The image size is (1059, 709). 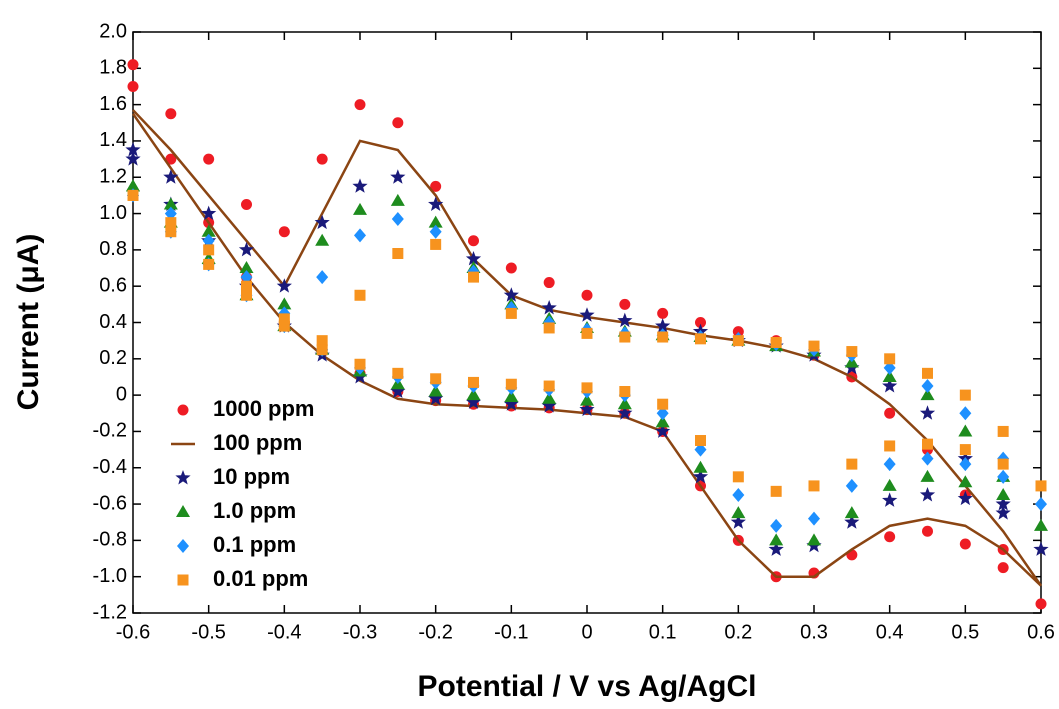 I want to click on y-tick-label: 1.2, so click(x=113, y=177).